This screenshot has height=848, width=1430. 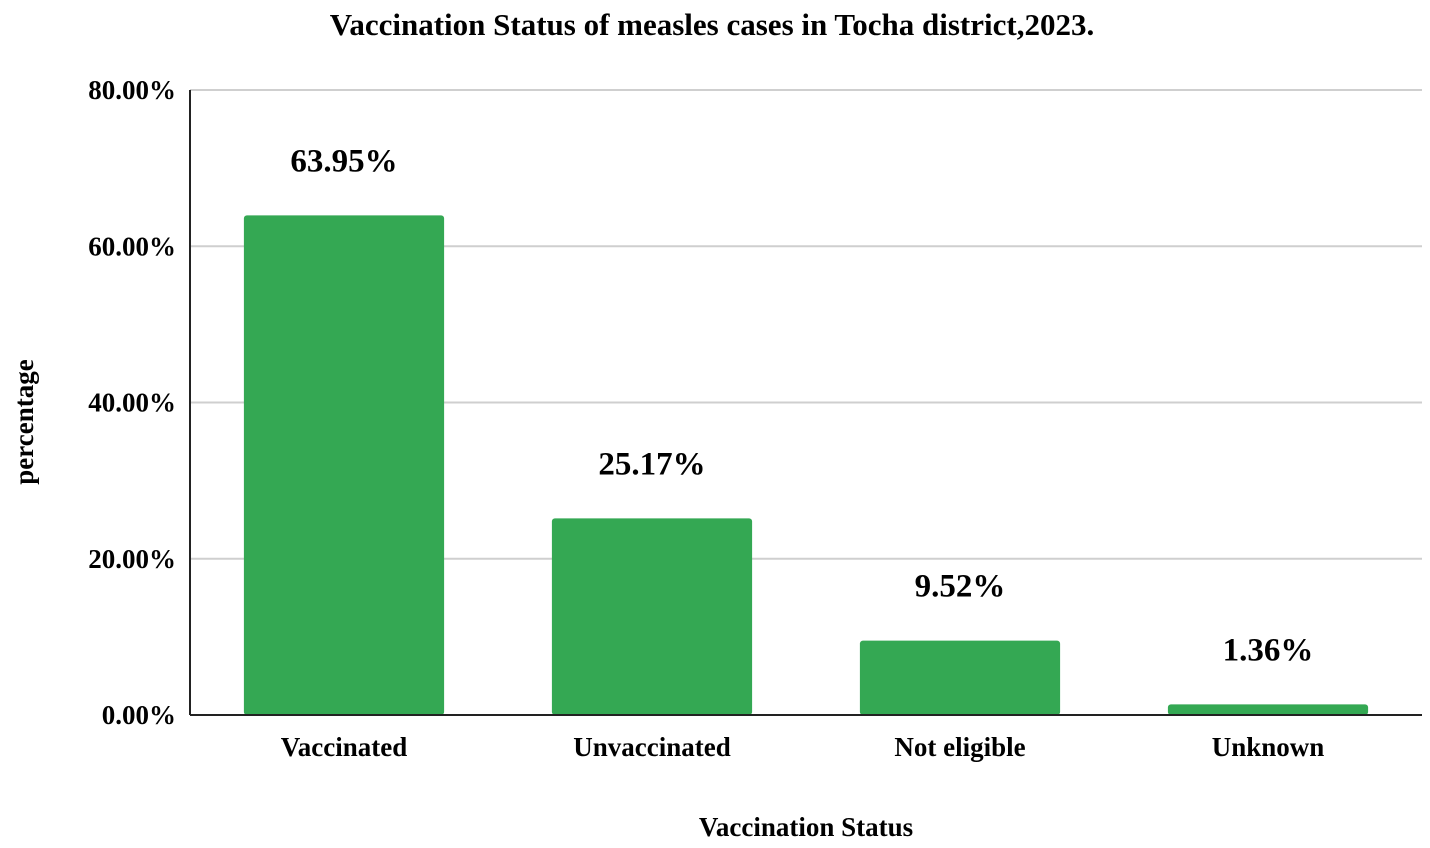 What do you see at coordinates (343, 161) in the screenshot?
I see `data-label: 63.95%` at bounding box center [343, 161].